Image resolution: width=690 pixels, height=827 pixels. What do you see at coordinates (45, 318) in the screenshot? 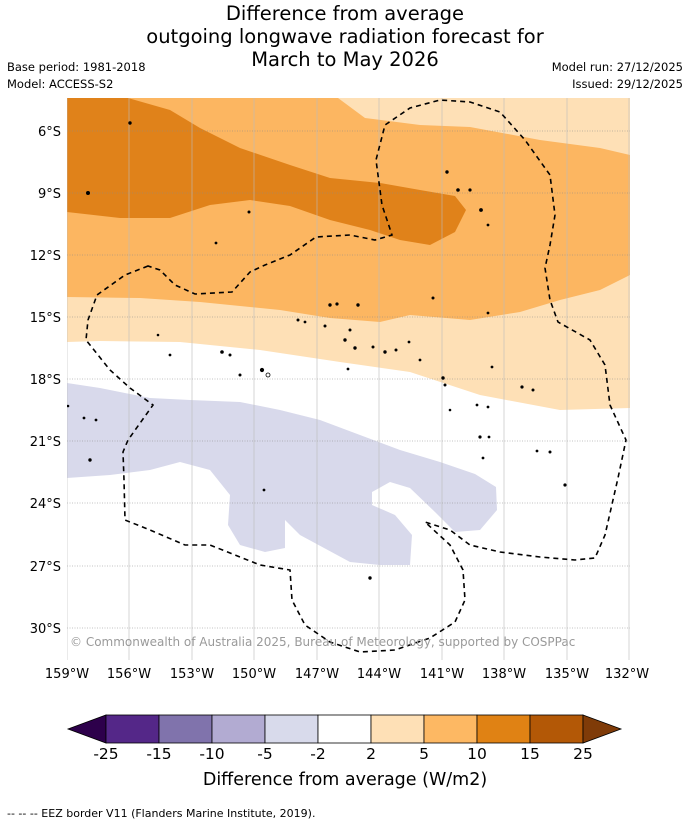
I see `lat-label: 15°S` at bounding box center [45, 318].